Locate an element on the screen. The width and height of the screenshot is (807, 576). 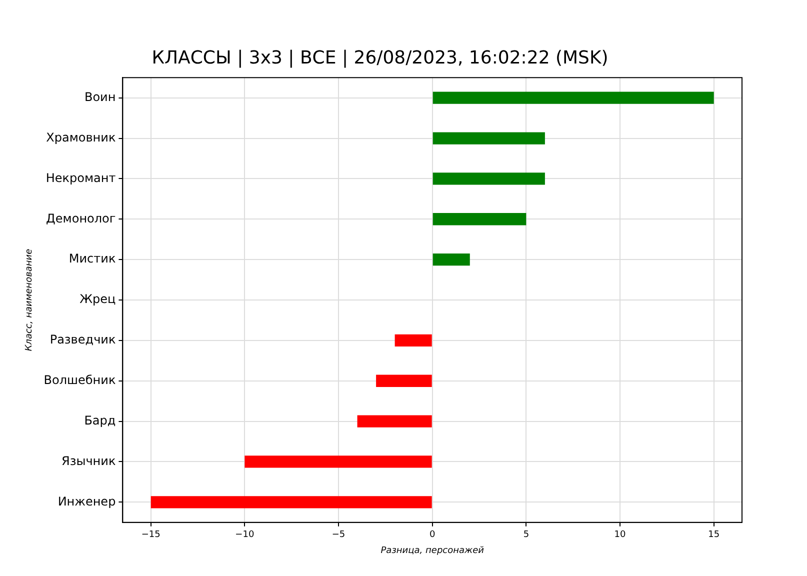
y-tick-label: Жрец is located at coordinates (98, 299).